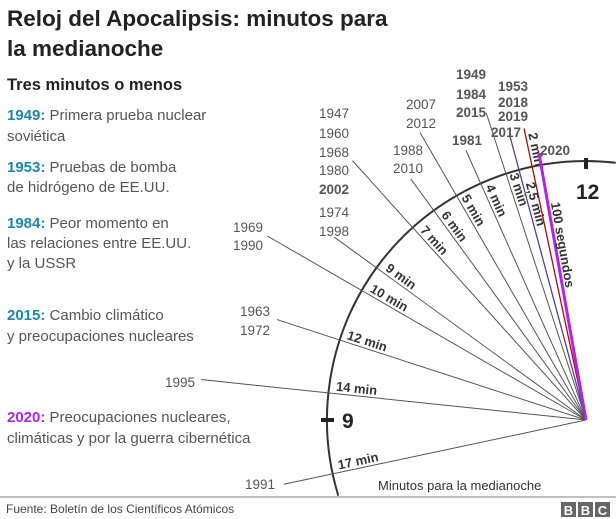 This screenshot has width=616, height=519. Describe the element at coordinates (348, 421) in the screenshot. I see `hour-9-label: 9` at that location.